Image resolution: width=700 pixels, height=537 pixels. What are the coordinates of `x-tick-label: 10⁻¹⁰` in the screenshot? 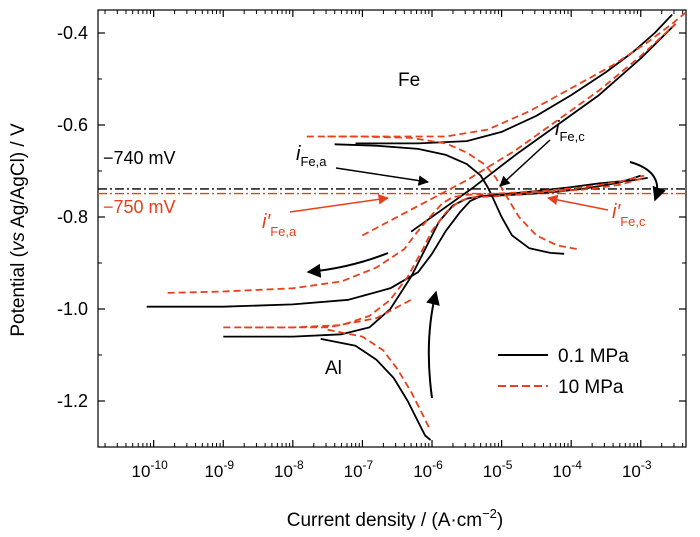 It's located at (150, 469).